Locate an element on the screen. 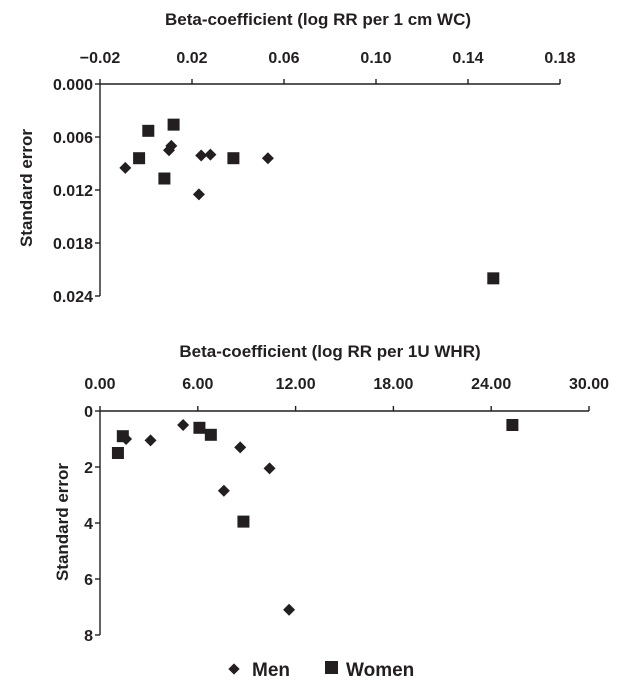  x-tick-label: 24.00 is located at coordinates (491, 384).